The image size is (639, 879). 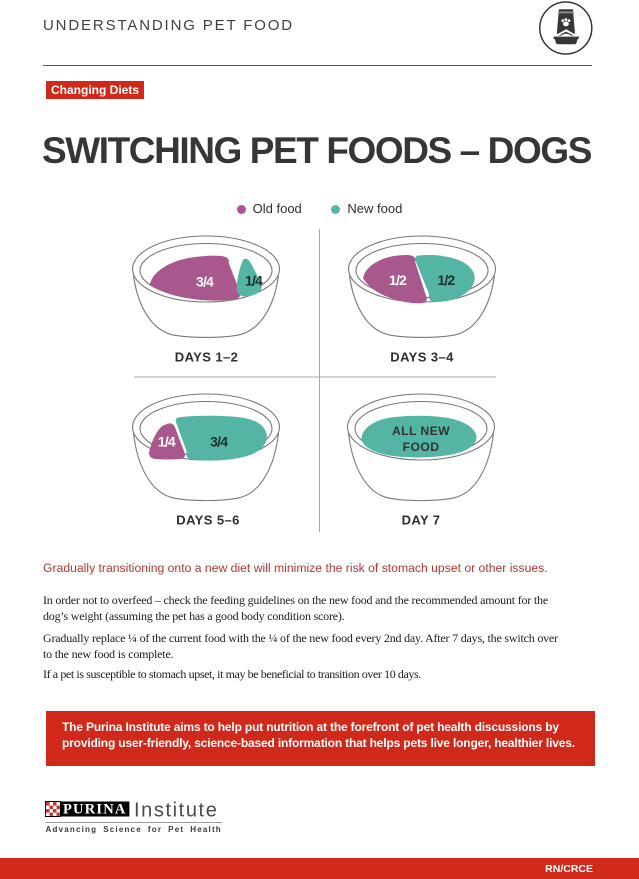 What do you see at coordinates (421, 431) in the screenshot?
I see `svg-text: ALL NEW` at bounding box center [421, 431].